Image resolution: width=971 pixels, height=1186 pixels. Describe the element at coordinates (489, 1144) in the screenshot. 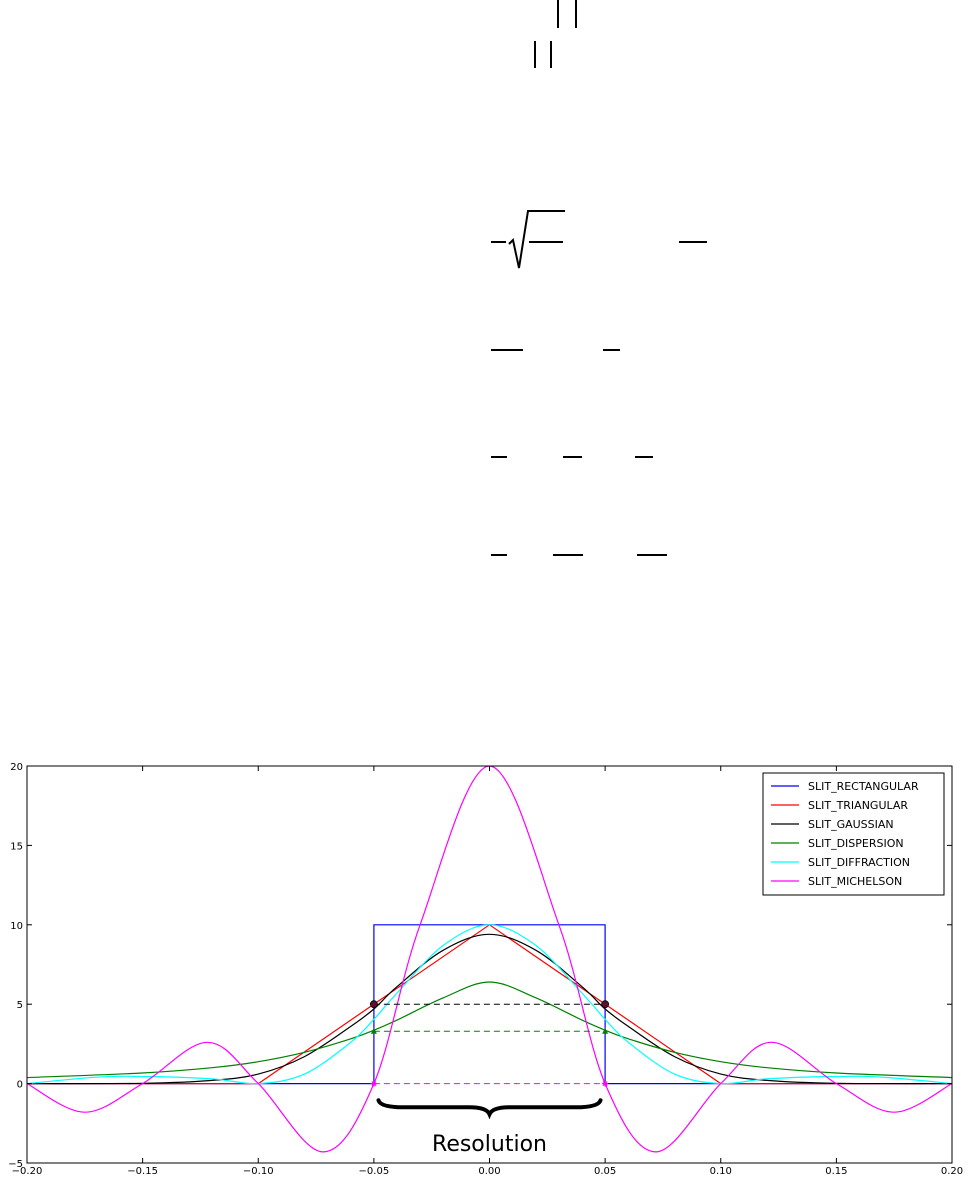

I see `resolution-label: Resolution` at that location.